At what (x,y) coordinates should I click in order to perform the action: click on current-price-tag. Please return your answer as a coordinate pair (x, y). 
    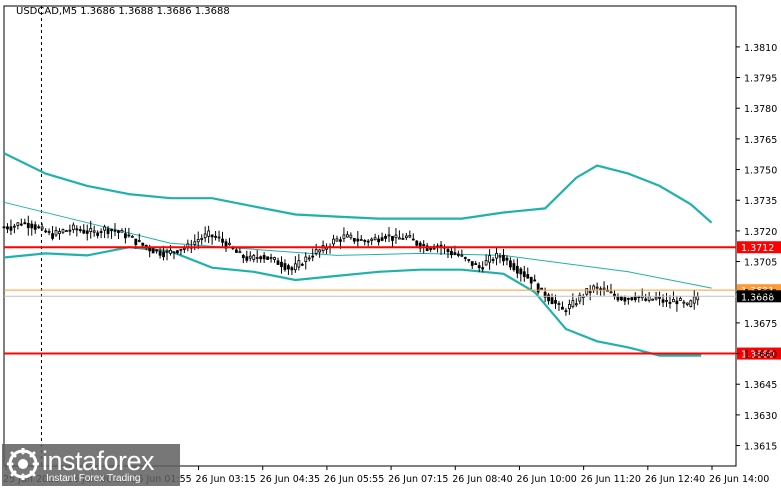
    Looking at the image, I should click on (759, 296).